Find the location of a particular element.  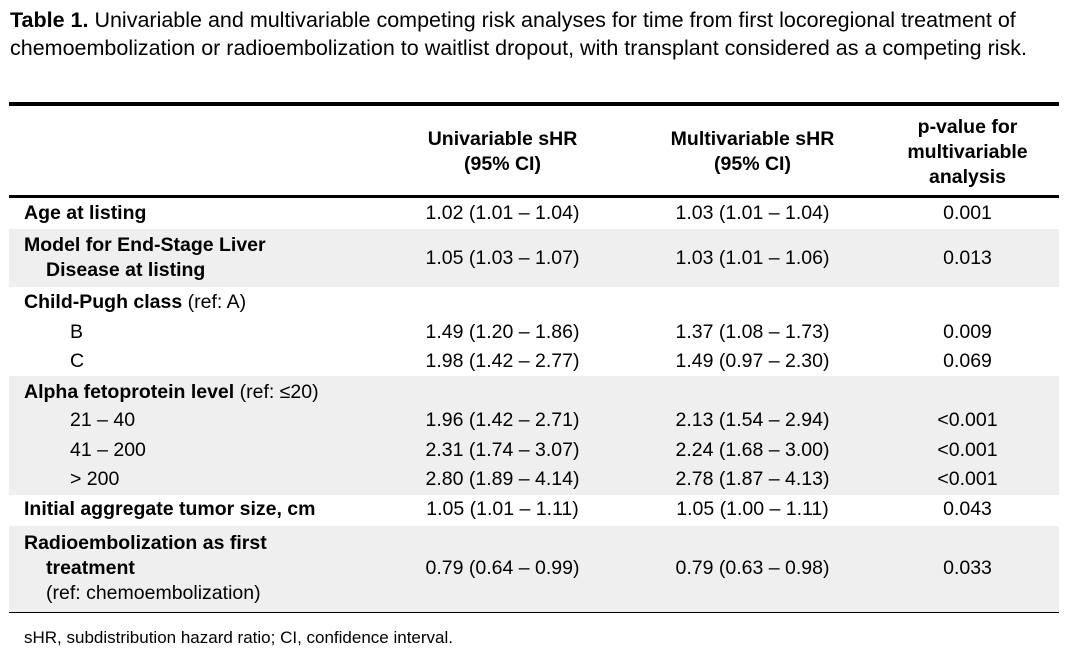

row-childpugh-c-label: C is located at coordinates (77, 361).